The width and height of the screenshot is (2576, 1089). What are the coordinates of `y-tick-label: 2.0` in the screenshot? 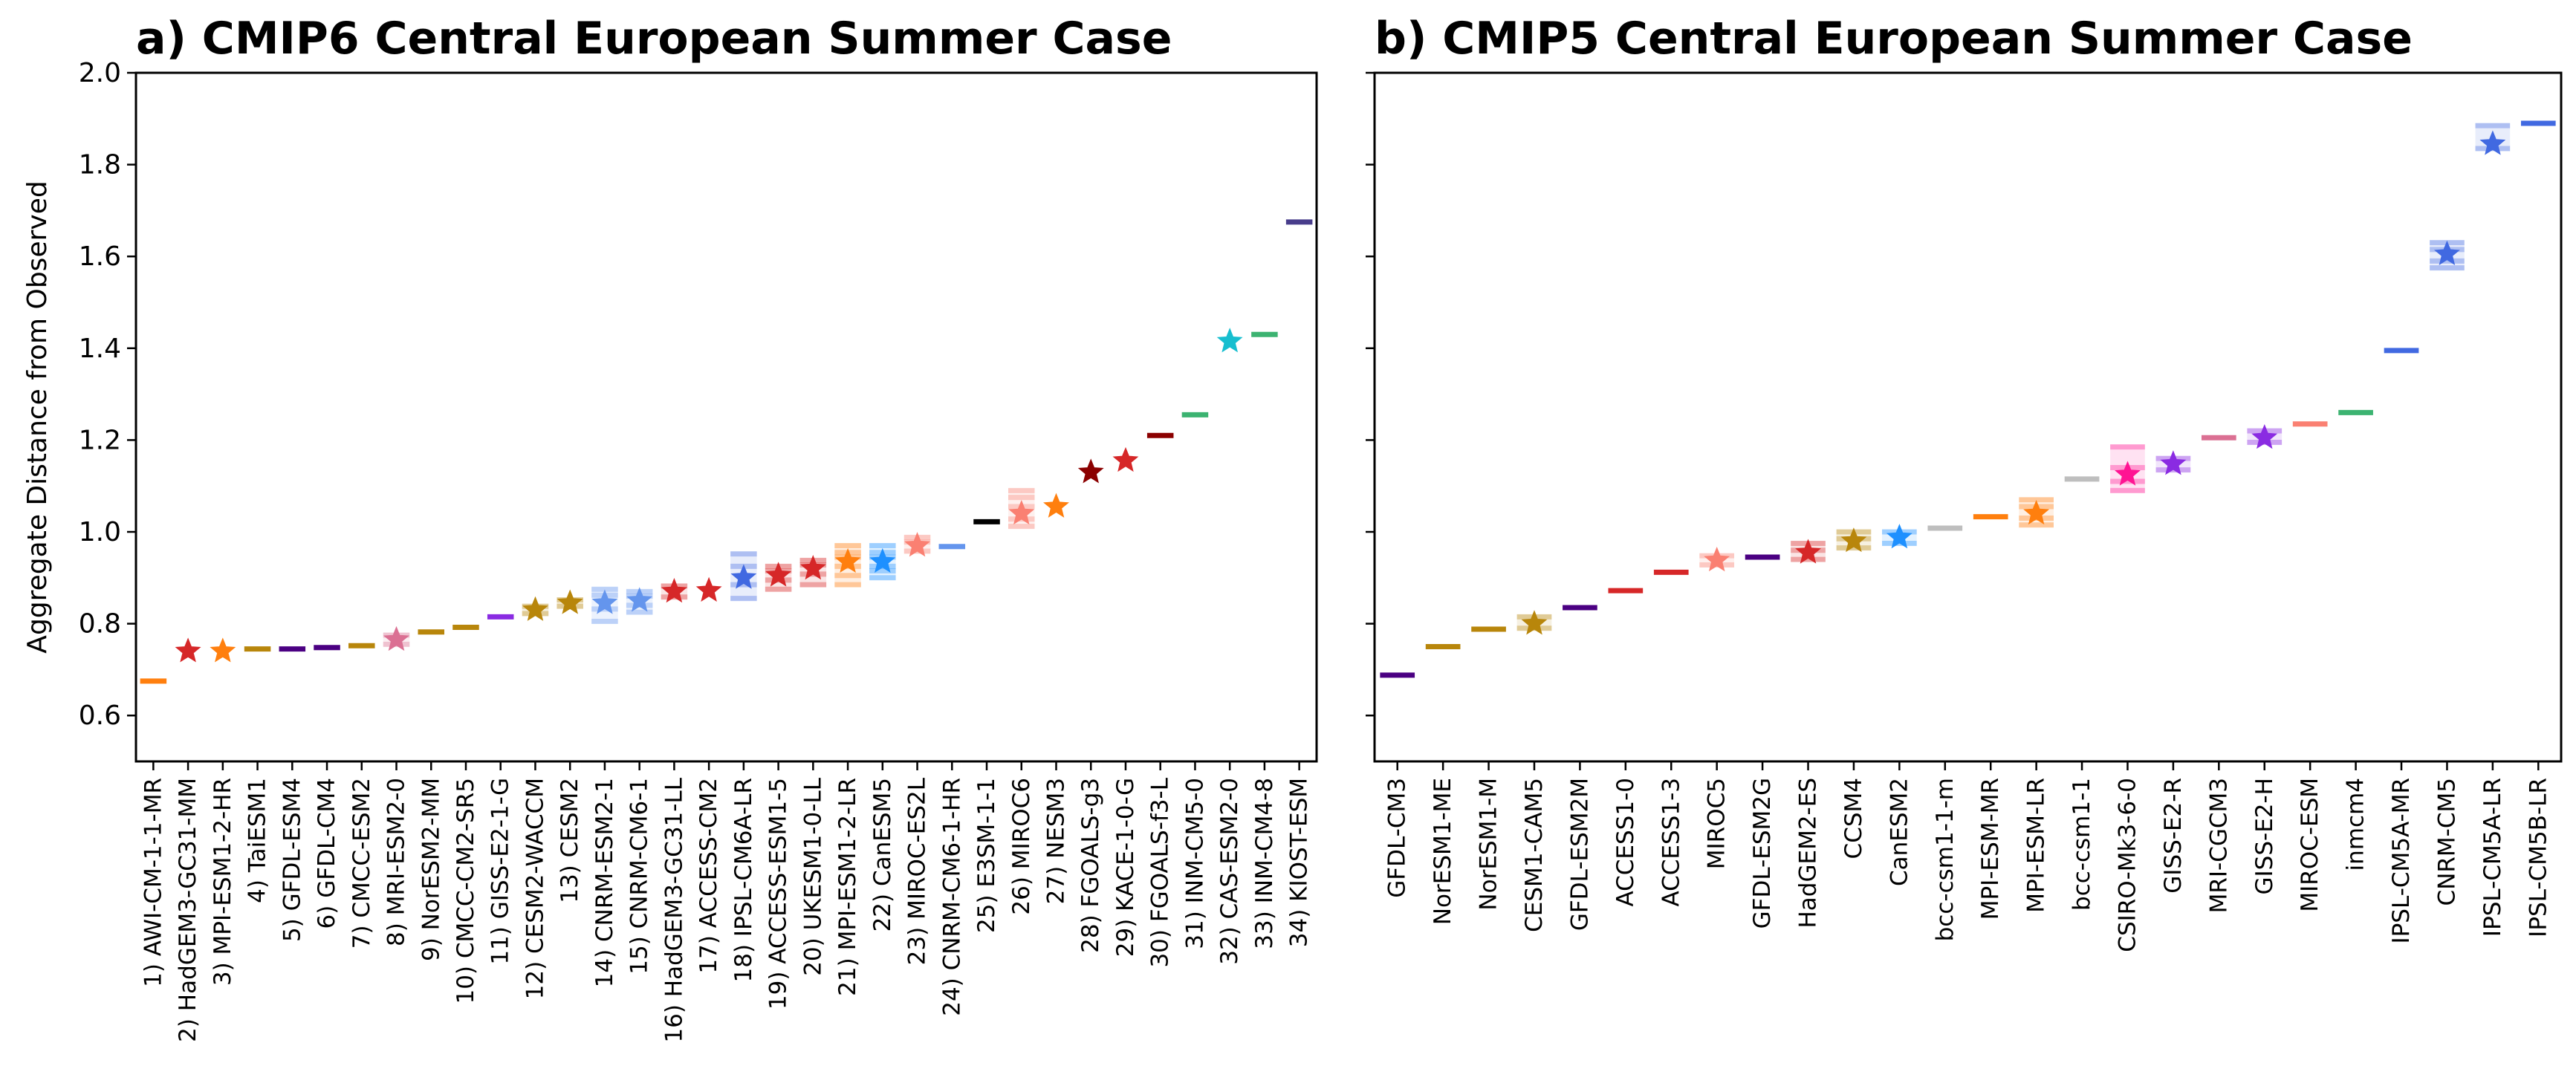 It's located at (100, 73).